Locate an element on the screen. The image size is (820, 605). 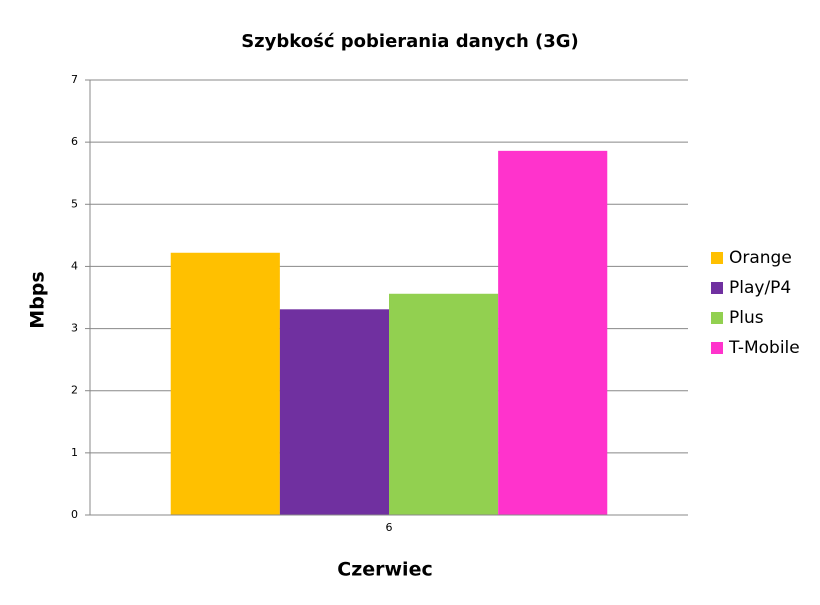
y-tick-label: 2 is located at coordinates (74, 390).